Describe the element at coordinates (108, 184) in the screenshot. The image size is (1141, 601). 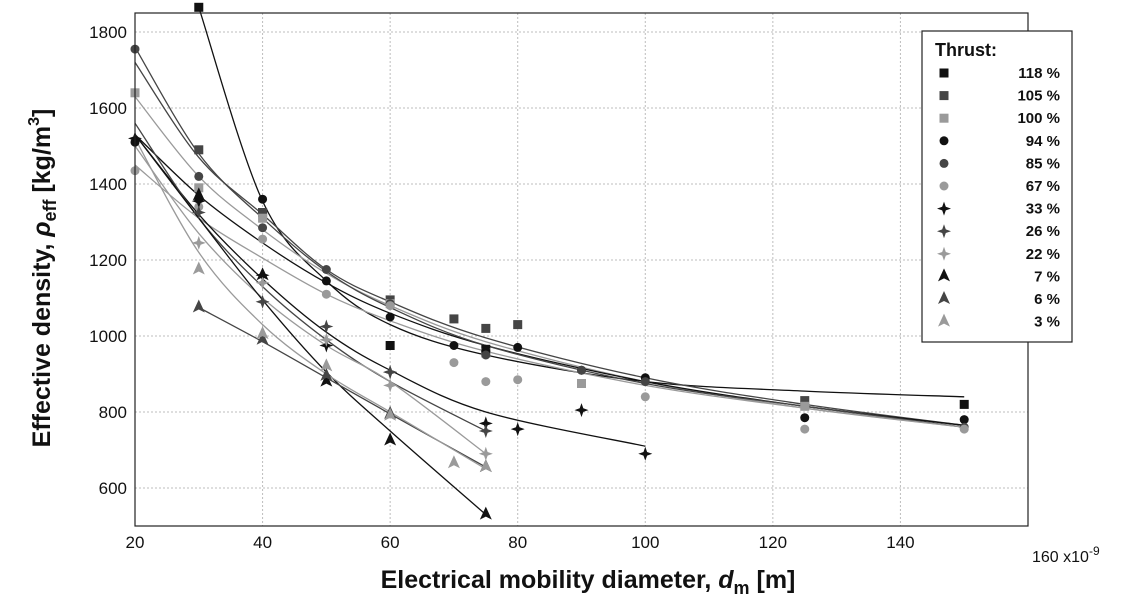
I see `y-tick-label: 1400` at that location.